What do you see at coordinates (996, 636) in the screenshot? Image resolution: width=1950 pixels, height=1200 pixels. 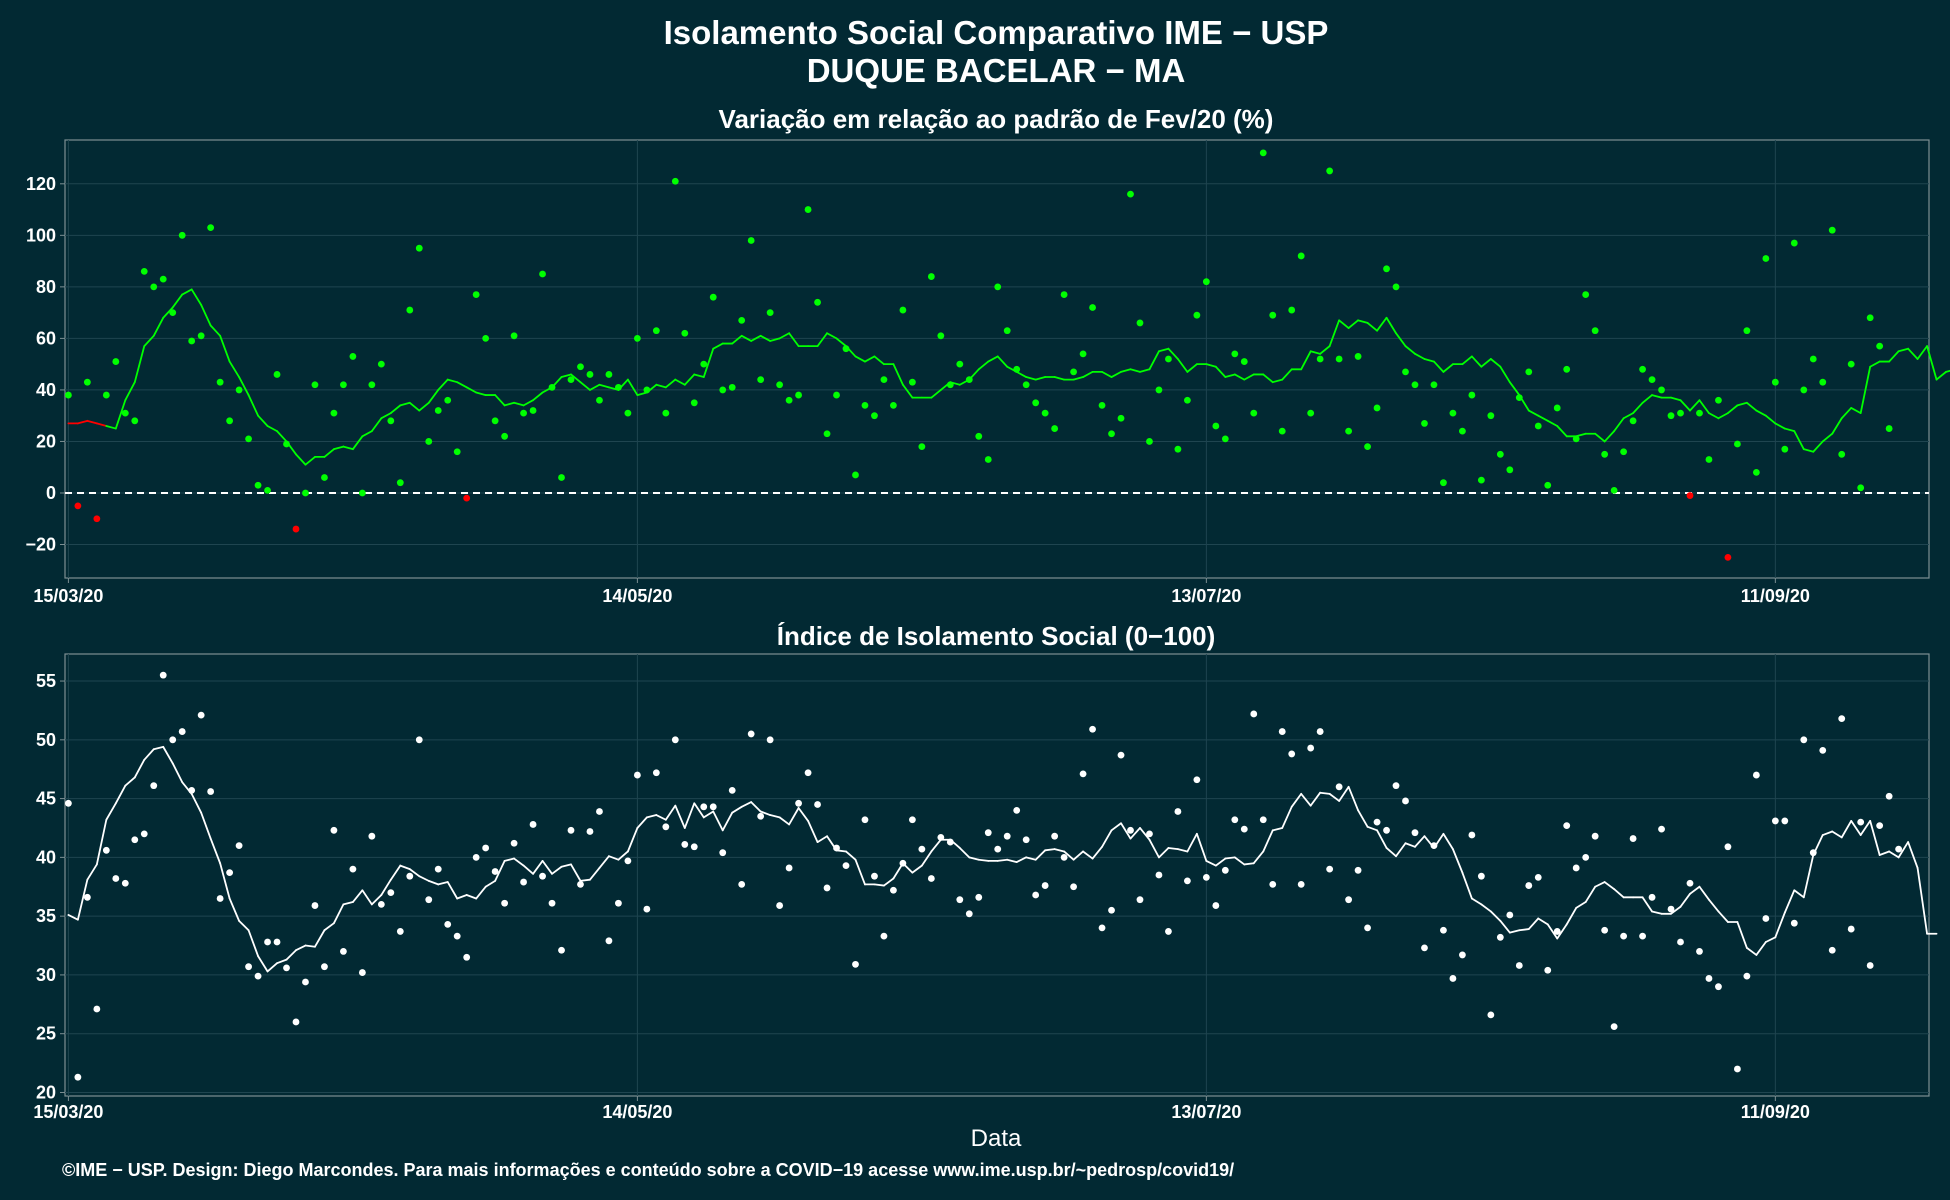 I see `panel2-title: Índice de Isolamento Social (0−100)` at bounding box center [996, 636].